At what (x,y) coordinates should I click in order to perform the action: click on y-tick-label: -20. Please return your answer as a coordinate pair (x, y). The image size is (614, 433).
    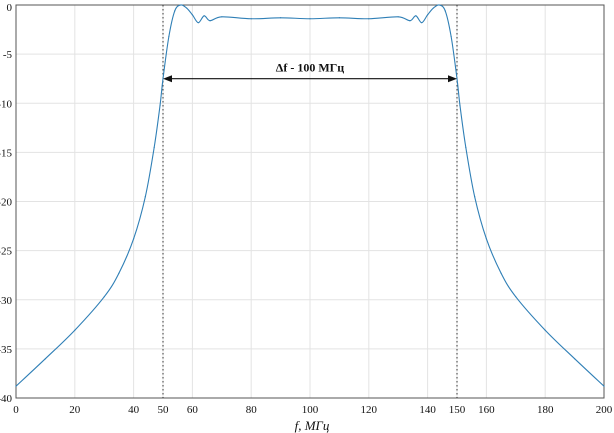
    Looking at the image, I should click on (6, 203).